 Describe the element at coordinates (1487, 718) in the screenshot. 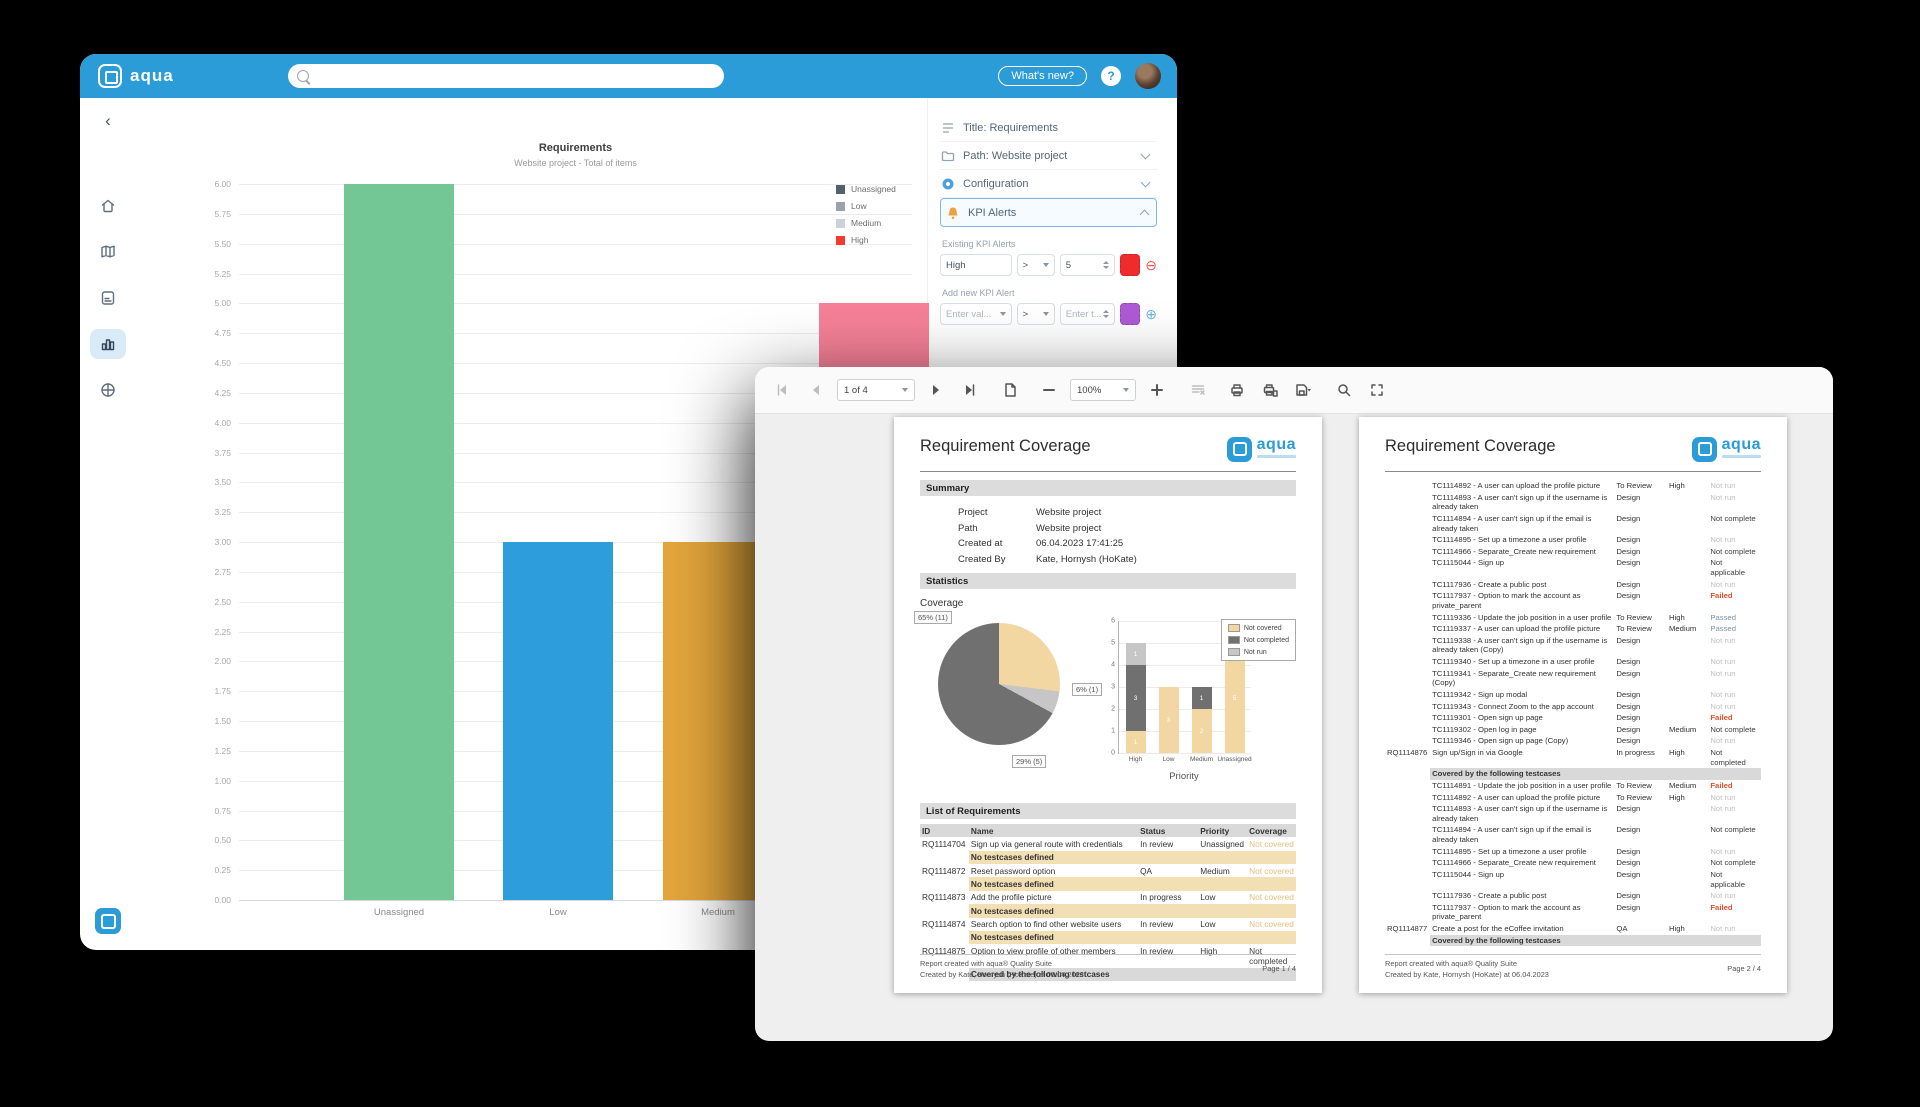

I see `name-cell: TC1119301 - Open sign up page` at that location.